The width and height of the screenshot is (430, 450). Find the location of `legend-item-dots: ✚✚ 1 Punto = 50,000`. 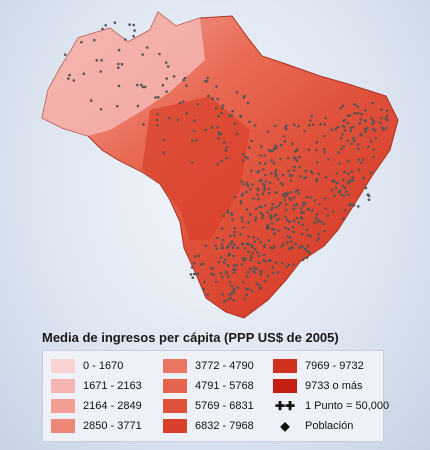

legend-item-dots: ✚✚ 1 Punto = 50,000 is located at coordinates (331, 406).